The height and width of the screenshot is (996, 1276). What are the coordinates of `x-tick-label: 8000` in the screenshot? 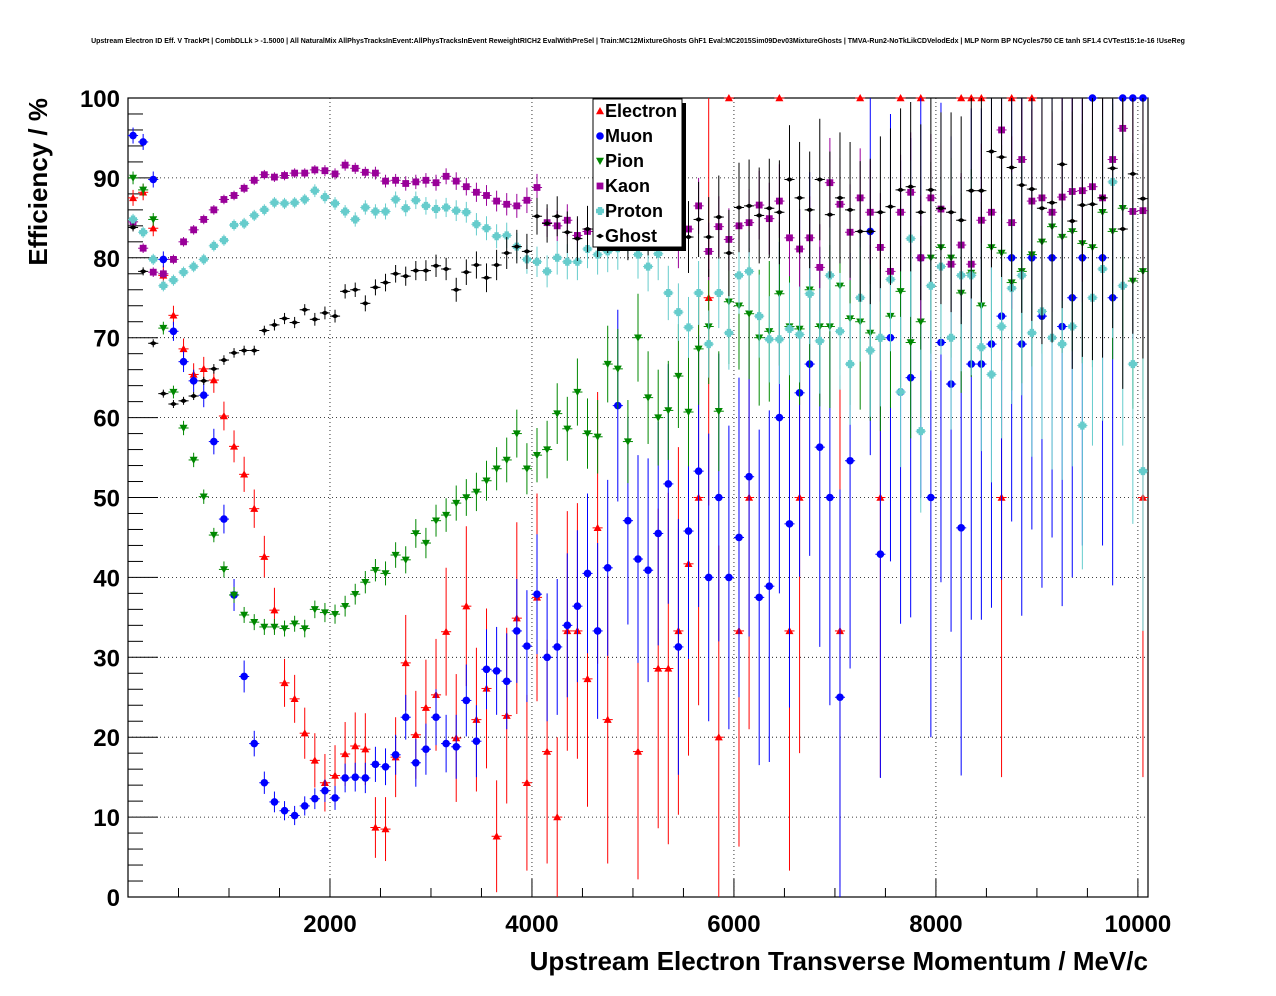 It's located at (935, 924).